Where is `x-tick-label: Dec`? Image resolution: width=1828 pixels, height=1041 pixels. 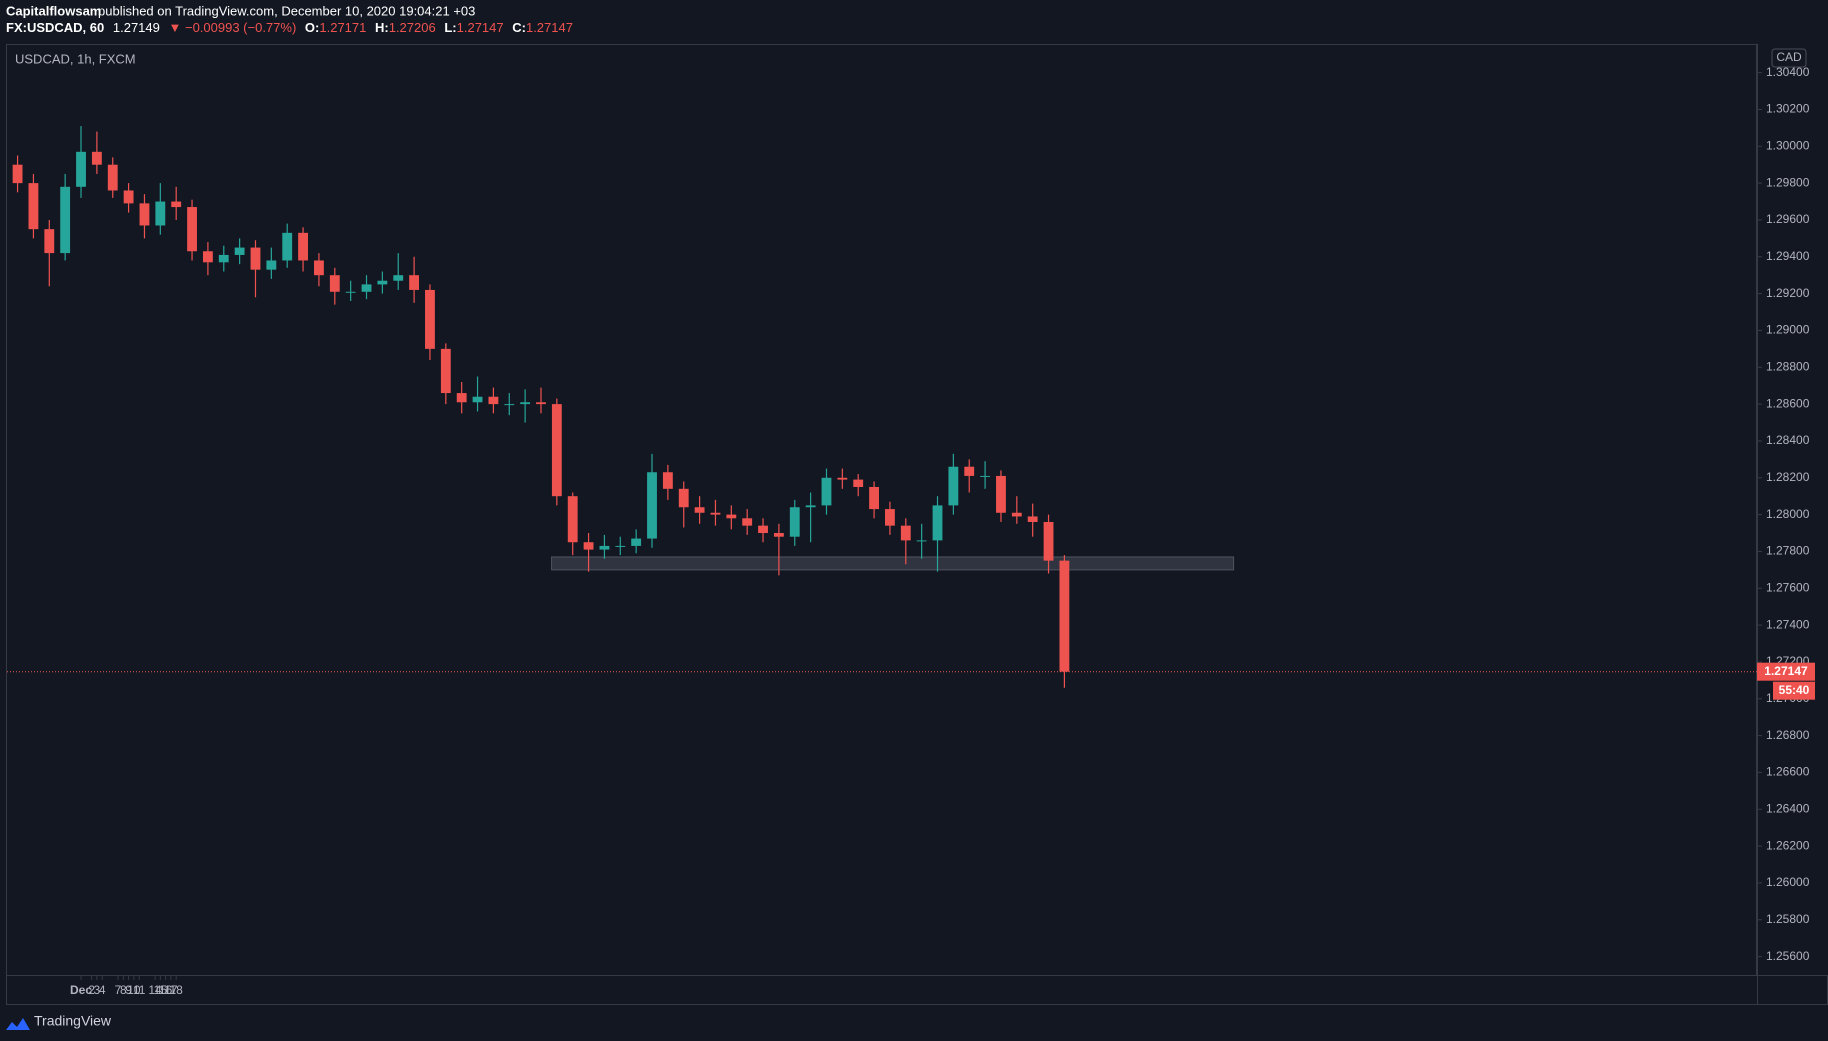
x-tick-label: Dec is located at coordinates (81, 990).